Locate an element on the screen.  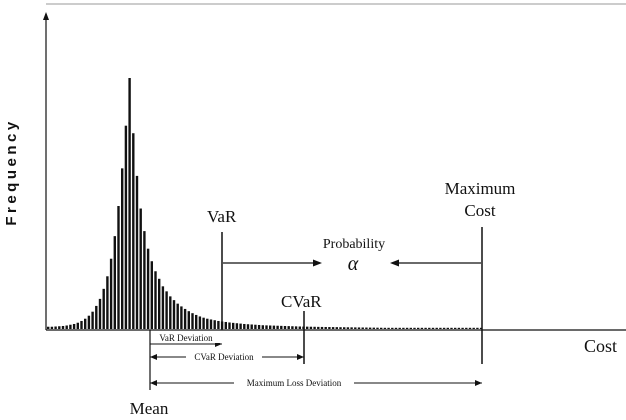
max-cost-label-line2: Cost is located at coordinates (479, 210).